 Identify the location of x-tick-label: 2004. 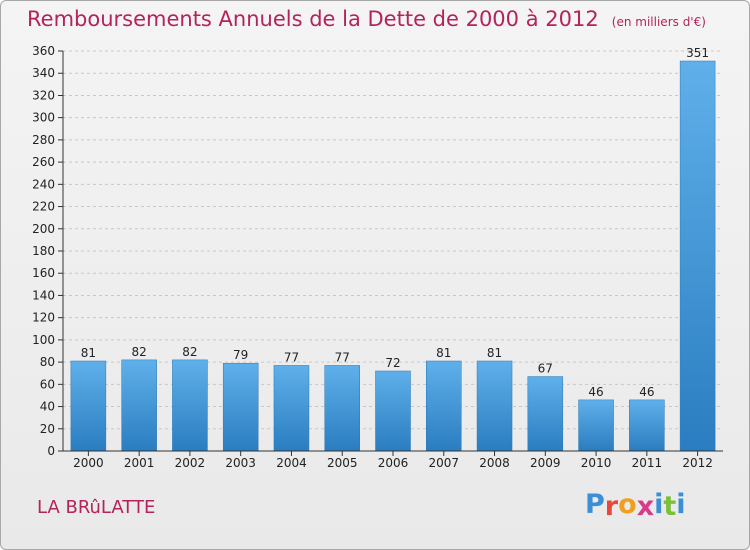
(291, 463).